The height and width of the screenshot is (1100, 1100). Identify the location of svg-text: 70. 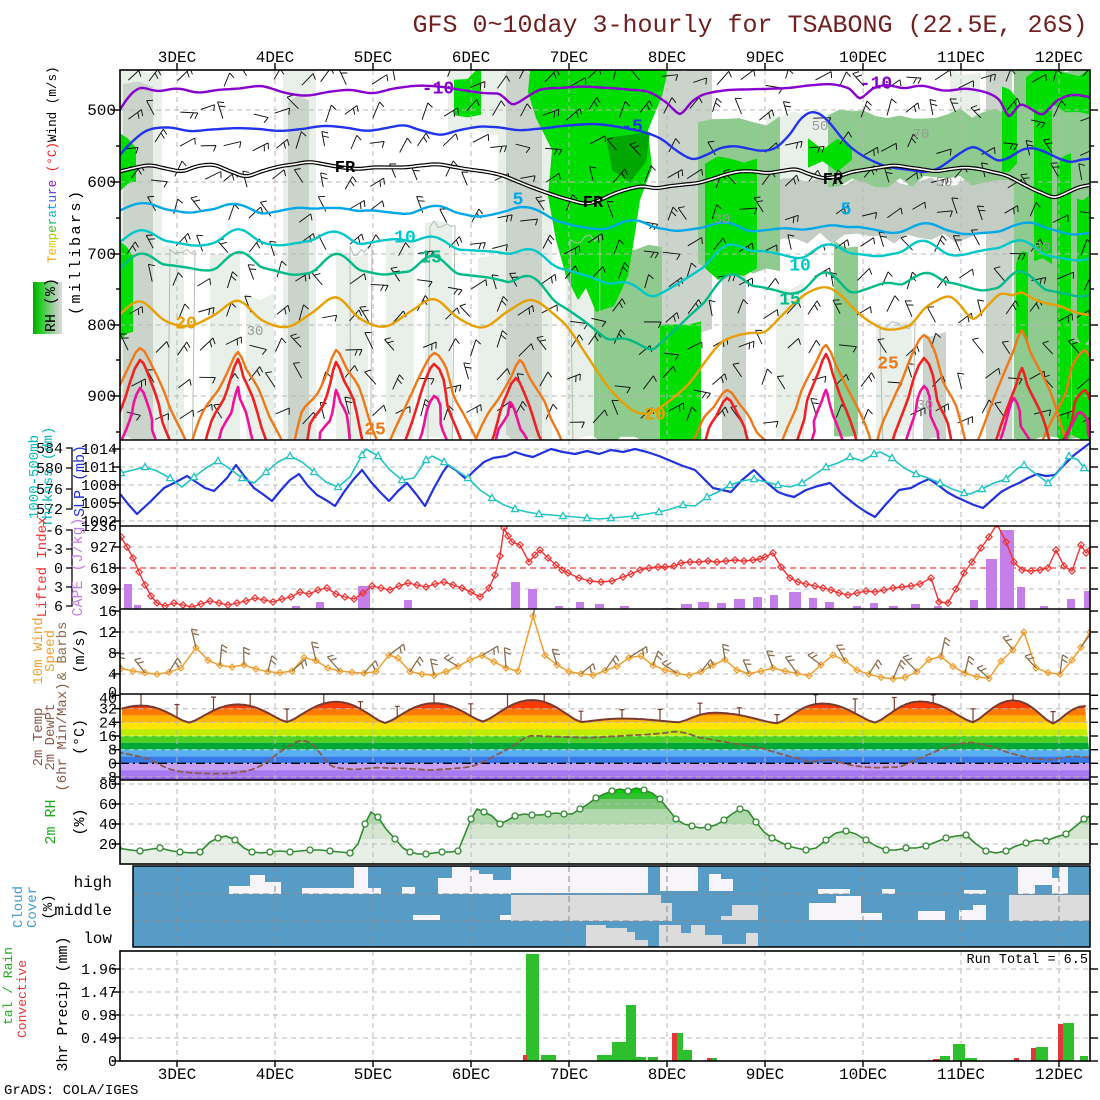
(921, 135).